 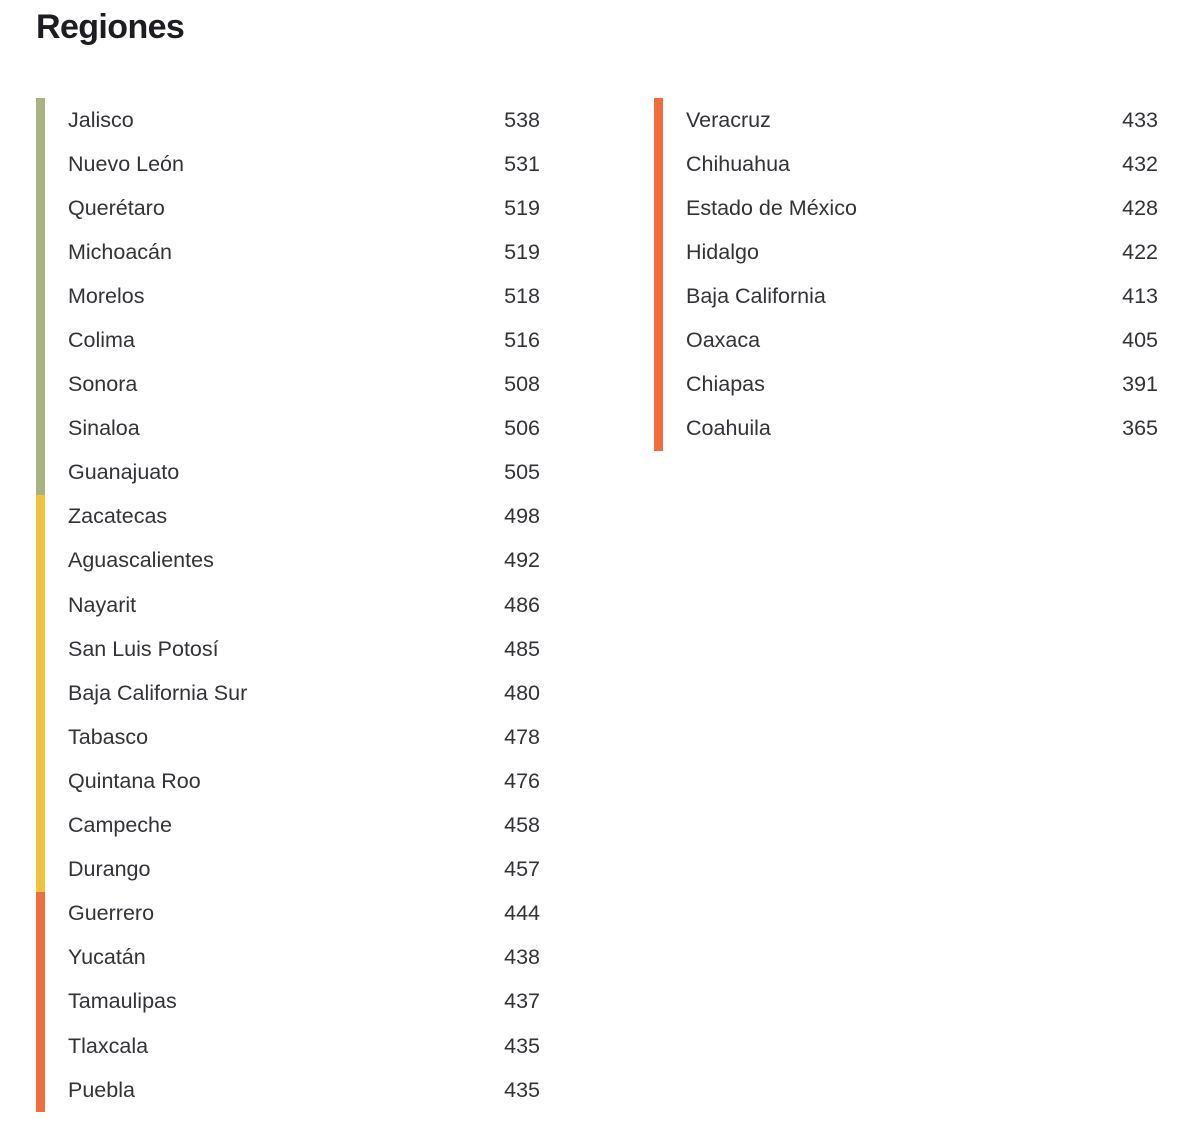 I want to click on region-score: 516, so click(x=522, y=340).